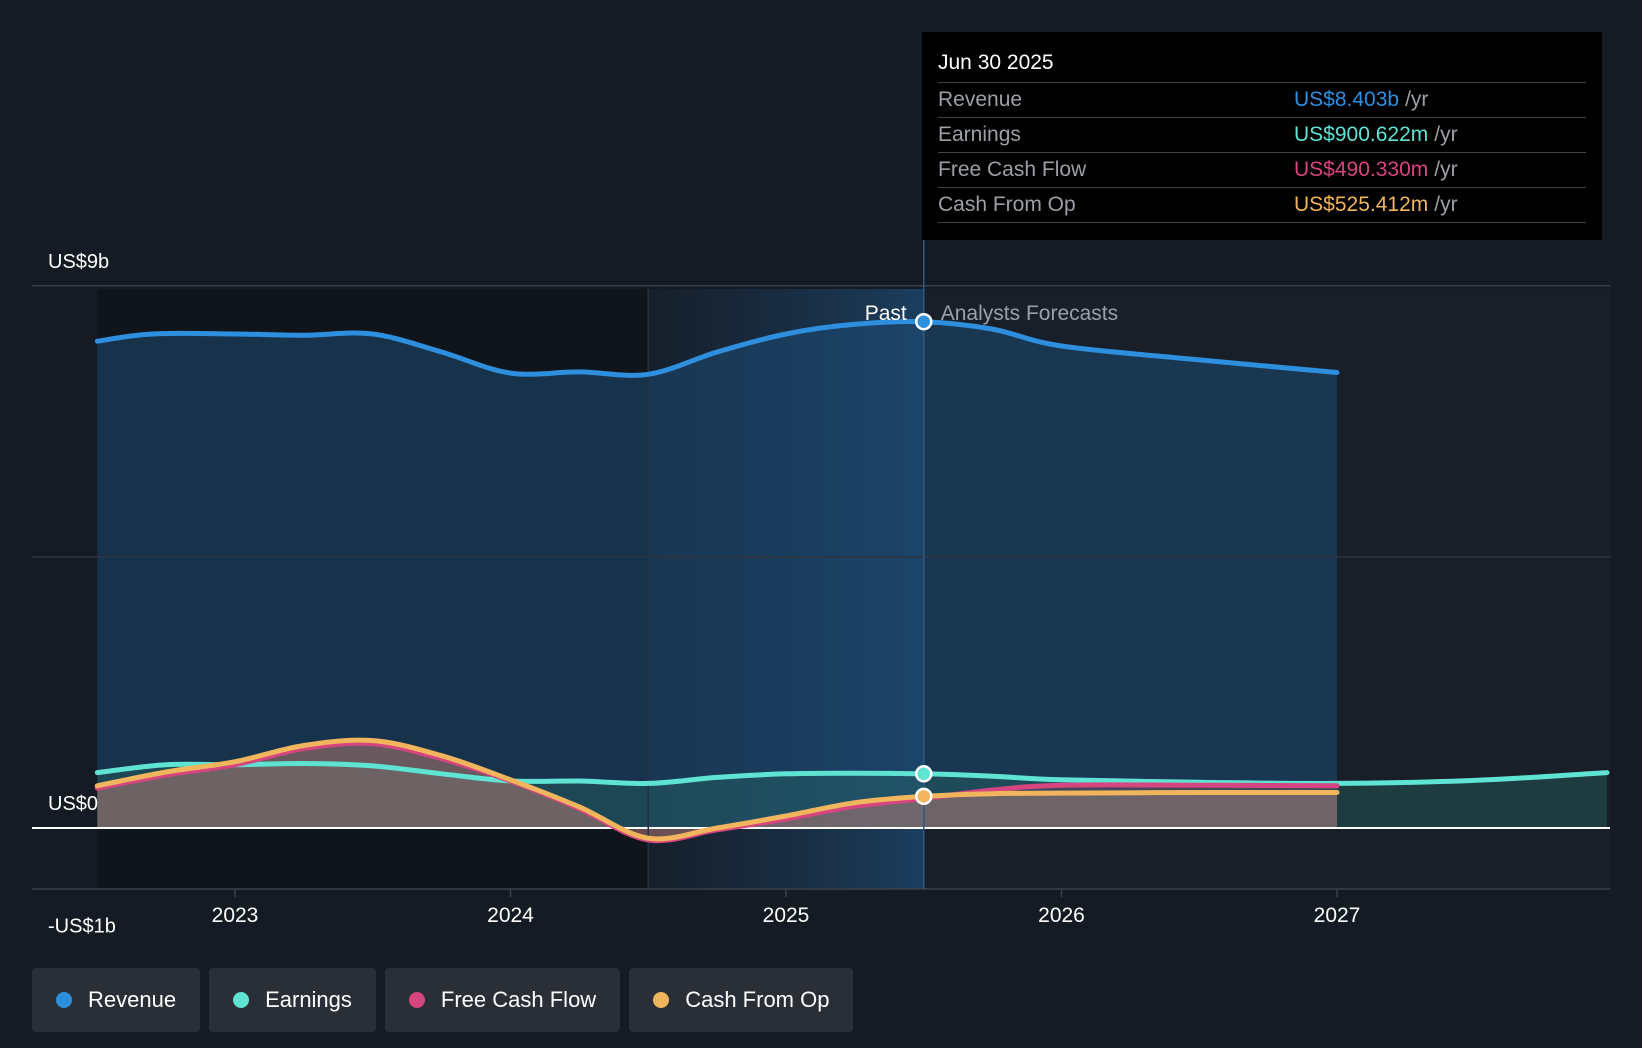 The image size is (1642, 1048). I want to click on revenue-line, so click(717, 348).